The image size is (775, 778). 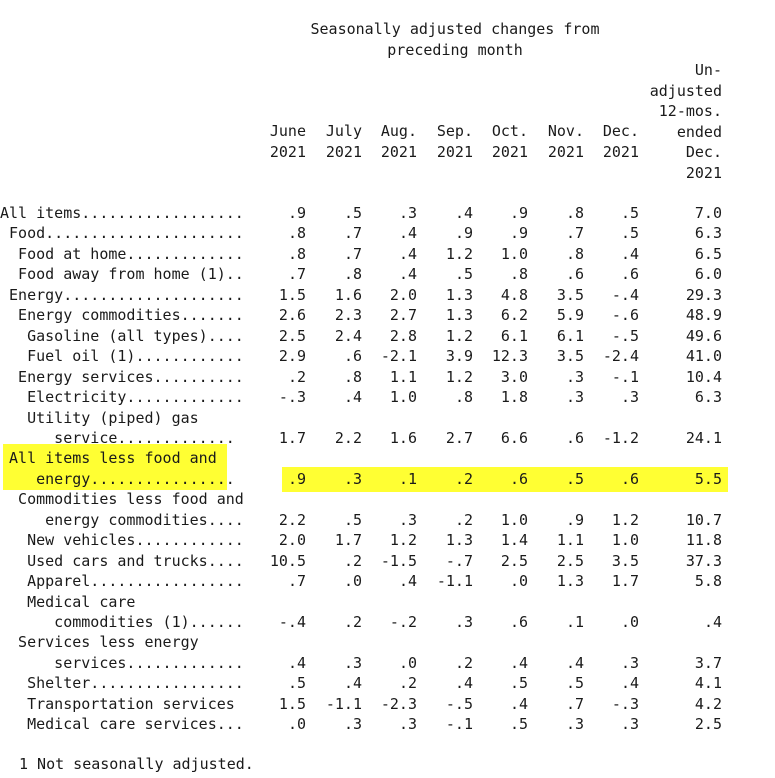 I want to click on value-cell: -.7, so click(x=459, y=560).